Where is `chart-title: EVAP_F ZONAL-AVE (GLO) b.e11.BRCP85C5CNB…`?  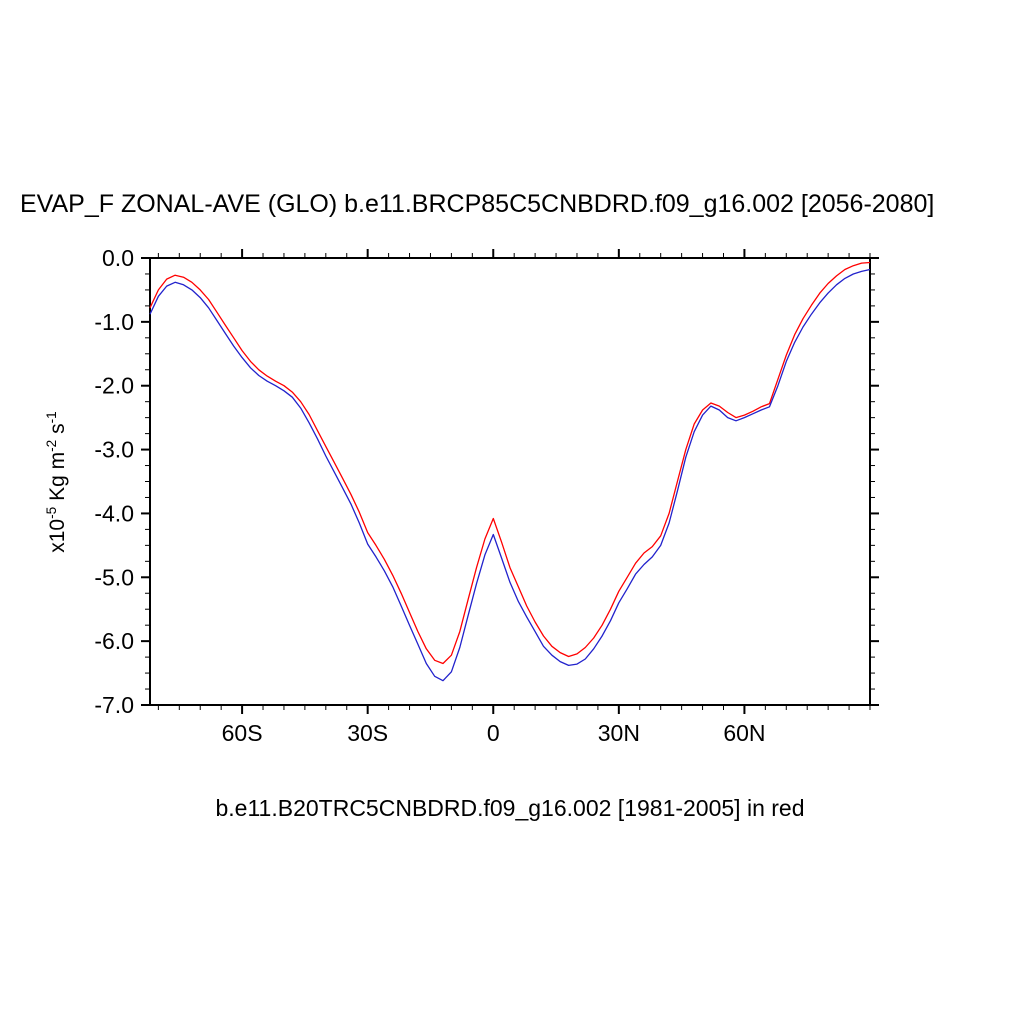
chart-title: EVAP_F ZONAL-AVE (GLO) b.e11.BRCP85C5CNB… is located at coordinates (477, 204).